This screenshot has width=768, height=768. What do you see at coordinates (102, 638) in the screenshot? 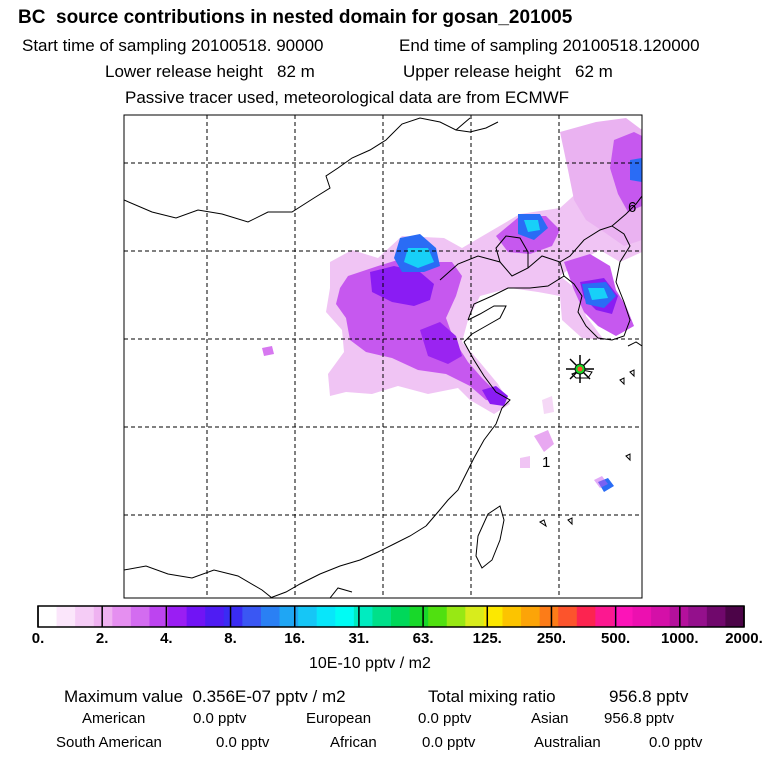
I see `colorbar-tick-label: 2.` at bounding box center [102, 638].